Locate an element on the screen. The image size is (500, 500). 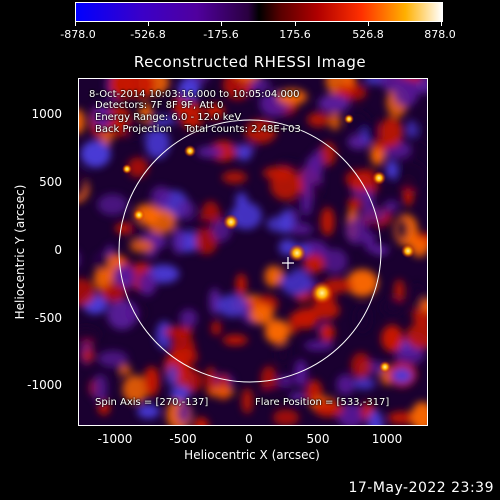
colorbar-tick-label: 526.8 is located at coordinates (368, 34).